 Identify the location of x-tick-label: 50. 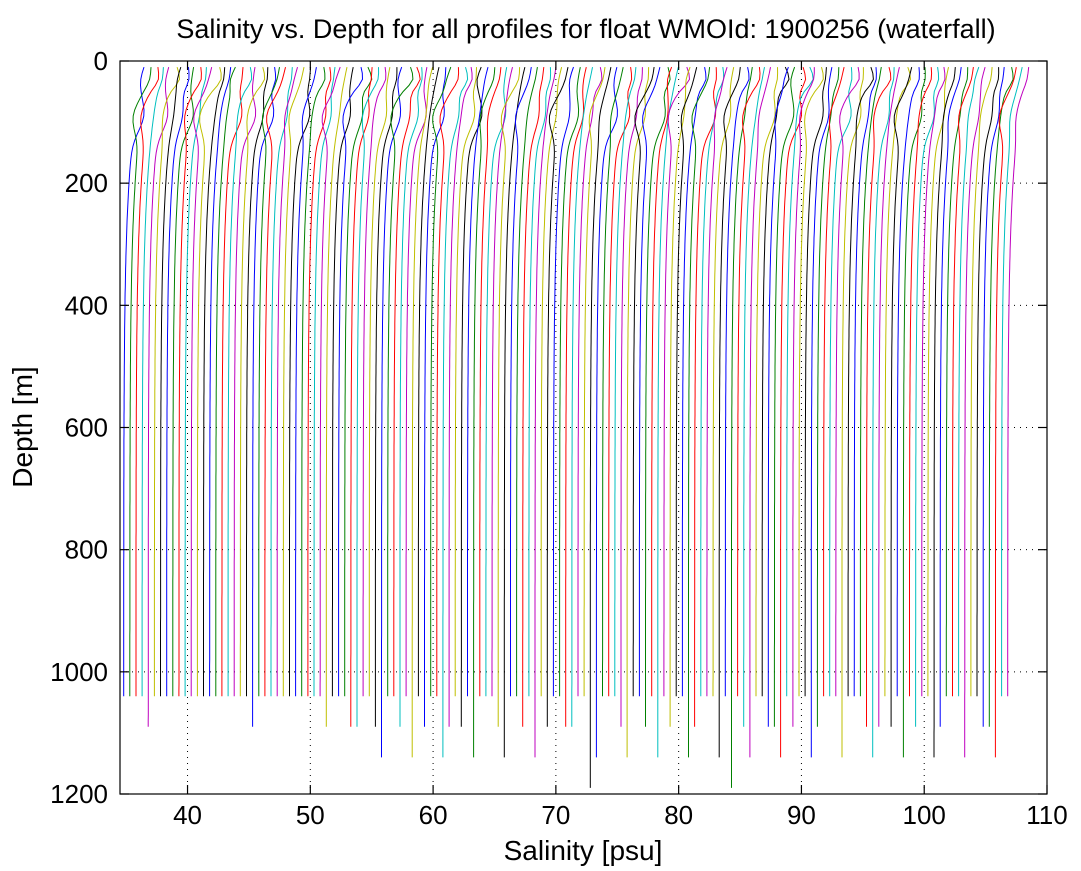
(310, 815).